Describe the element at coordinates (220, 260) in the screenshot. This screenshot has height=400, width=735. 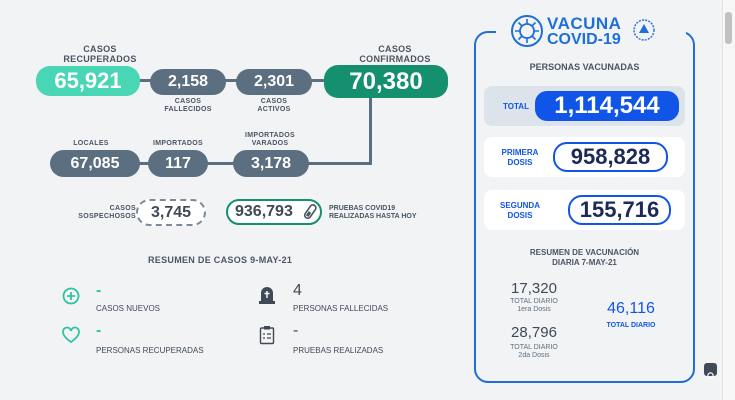
I see `resumen-title: RESUMEN DE CASOS 9-MAY-21` at that location.